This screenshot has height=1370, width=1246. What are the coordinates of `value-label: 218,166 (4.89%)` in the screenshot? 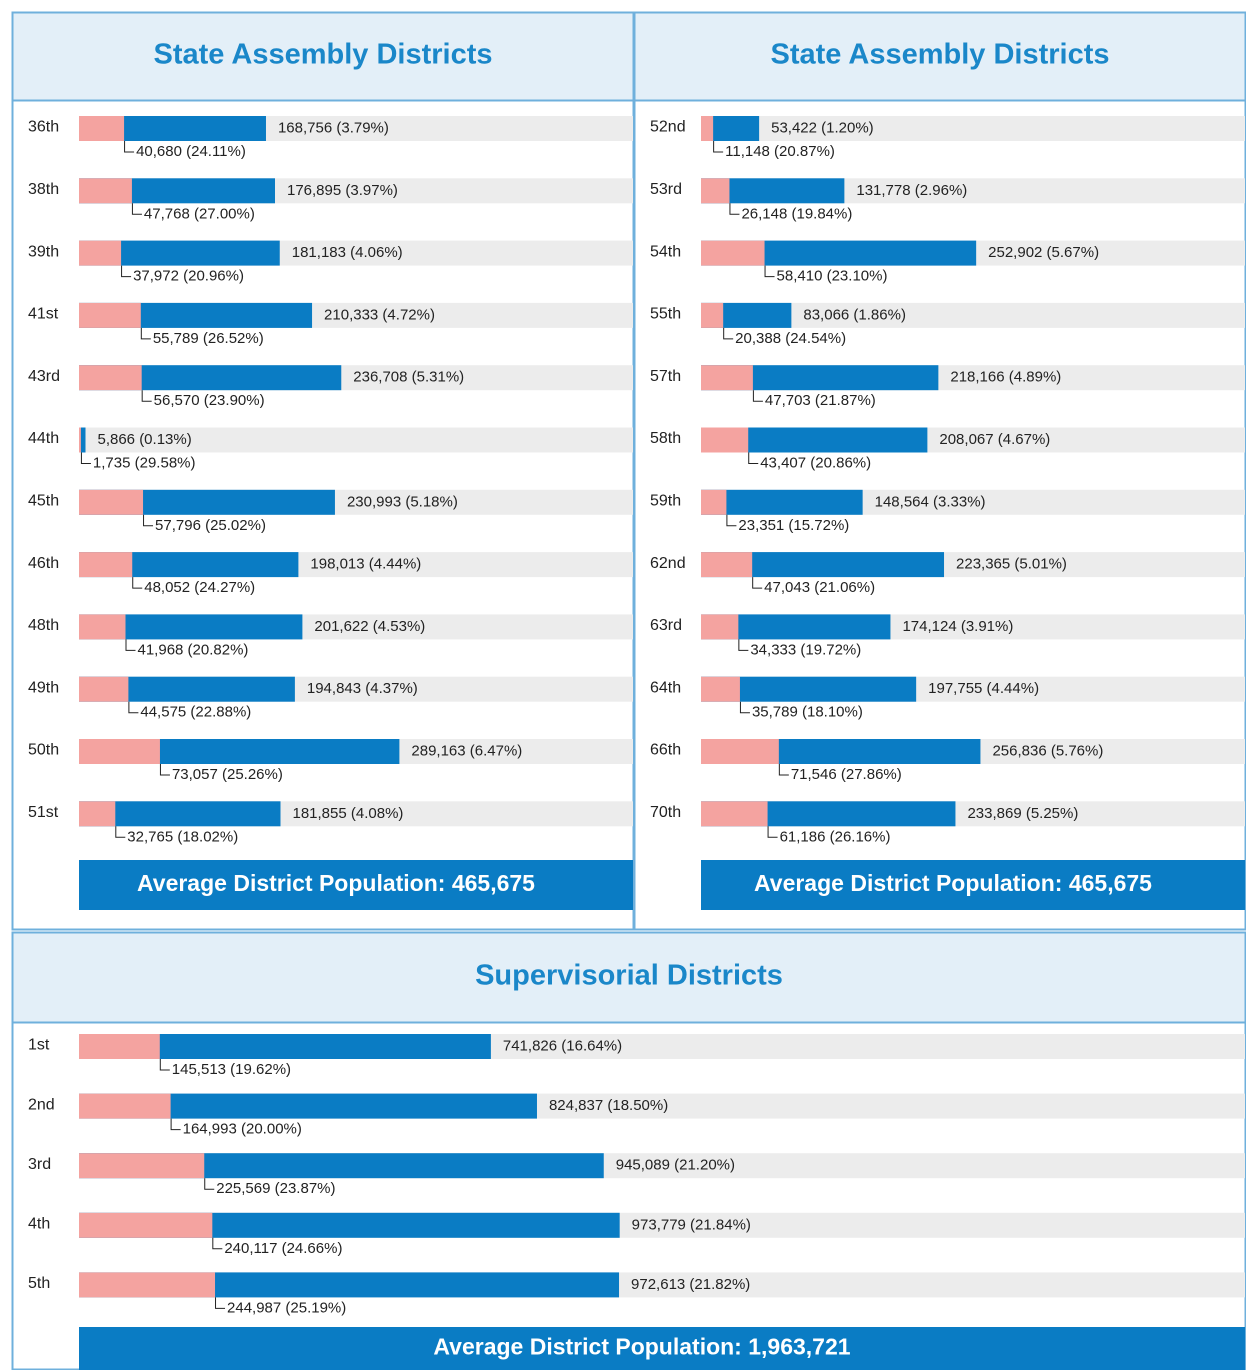 It's located at (1005, 377).